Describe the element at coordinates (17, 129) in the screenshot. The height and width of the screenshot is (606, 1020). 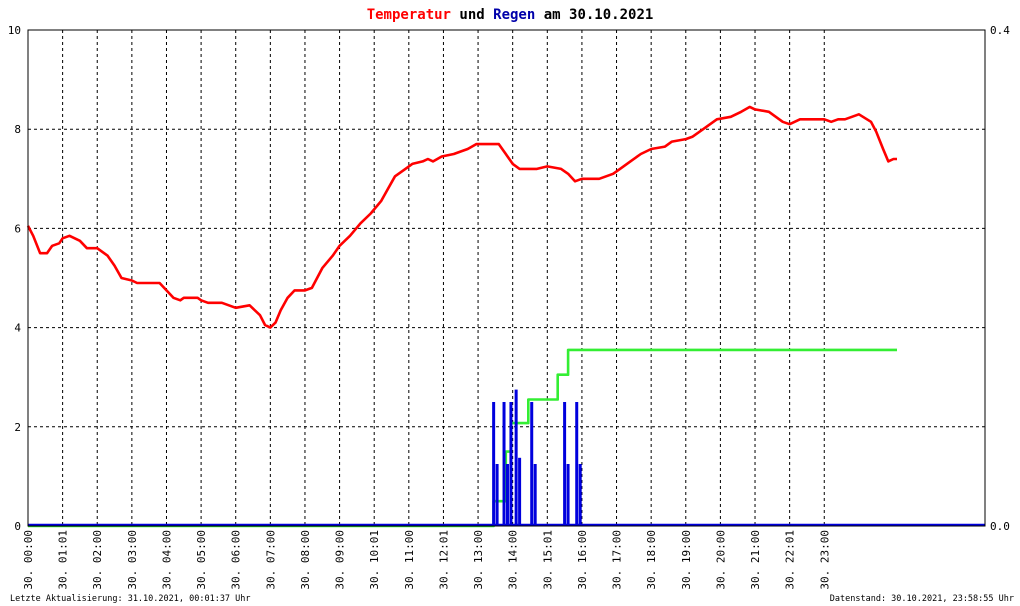
I see `y-left-tick-label: 8` at that location.